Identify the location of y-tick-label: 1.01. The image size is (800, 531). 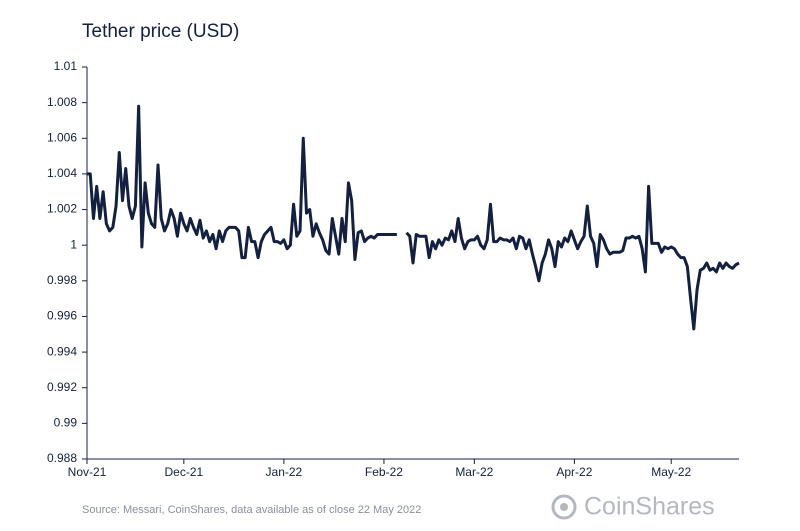
(66, 66).